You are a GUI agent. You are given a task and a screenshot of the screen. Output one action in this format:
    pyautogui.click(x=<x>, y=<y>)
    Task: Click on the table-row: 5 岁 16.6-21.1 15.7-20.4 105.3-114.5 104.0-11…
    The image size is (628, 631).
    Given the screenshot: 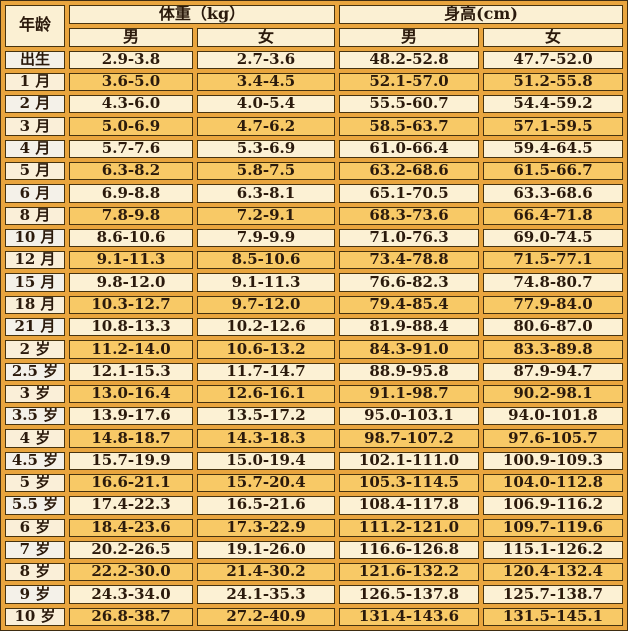 What is the action you would take?
    pyautogui.click(x=314, y=483)
    